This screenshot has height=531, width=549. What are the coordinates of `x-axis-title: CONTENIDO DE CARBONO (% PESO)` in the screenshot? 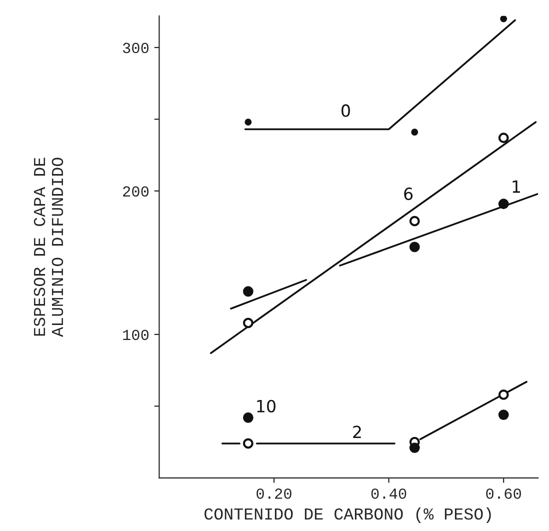 It's located at (347, 515).